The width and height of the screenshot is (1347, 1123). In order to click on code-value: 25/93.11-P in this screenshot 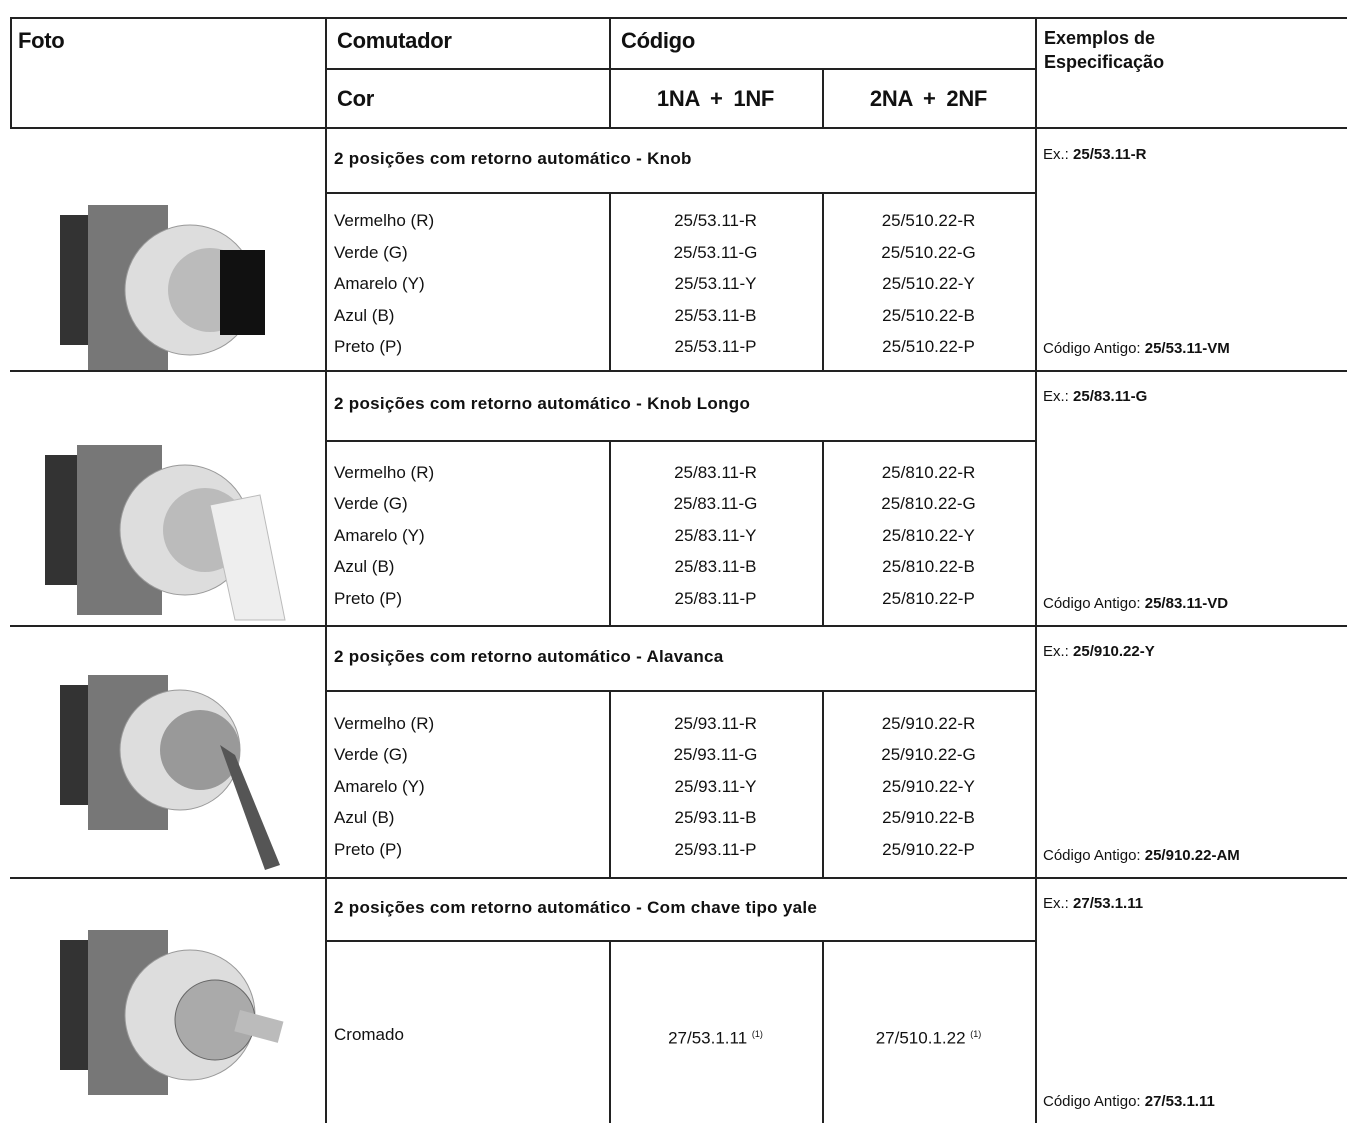, I will do `click(715, 849)`.